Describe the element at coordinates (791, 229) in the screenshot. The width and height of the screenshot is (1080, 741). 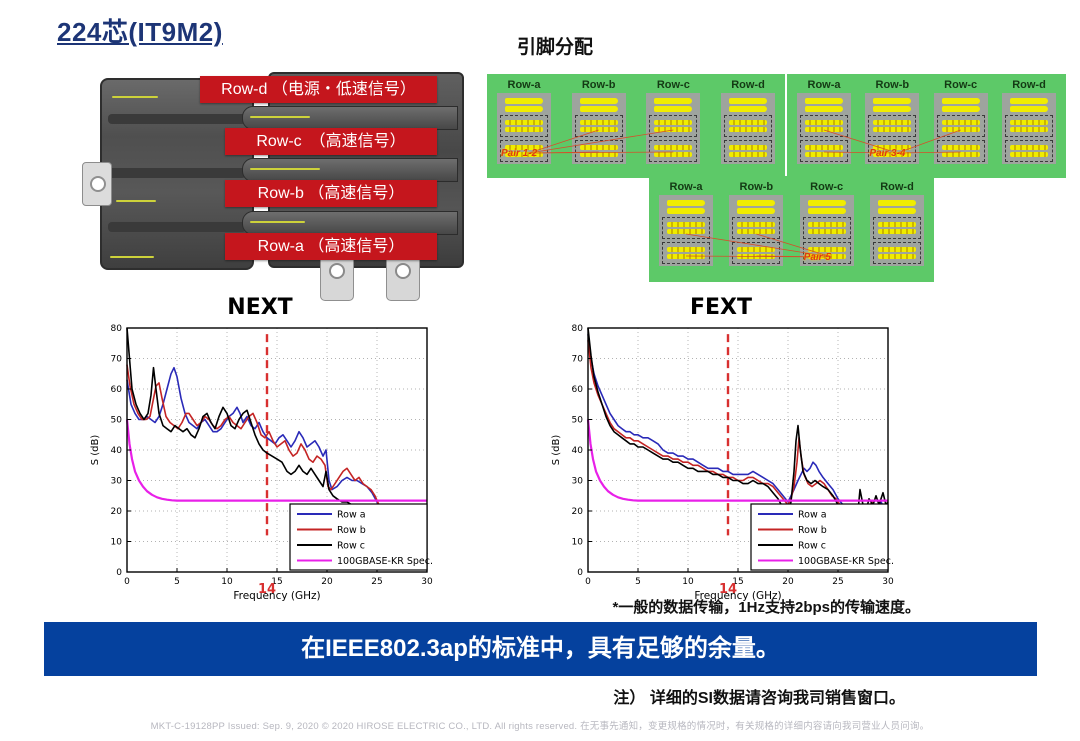
I see `pin-panel-3: Row-a Row-b Row-c Row-d Pair 5` at that location.